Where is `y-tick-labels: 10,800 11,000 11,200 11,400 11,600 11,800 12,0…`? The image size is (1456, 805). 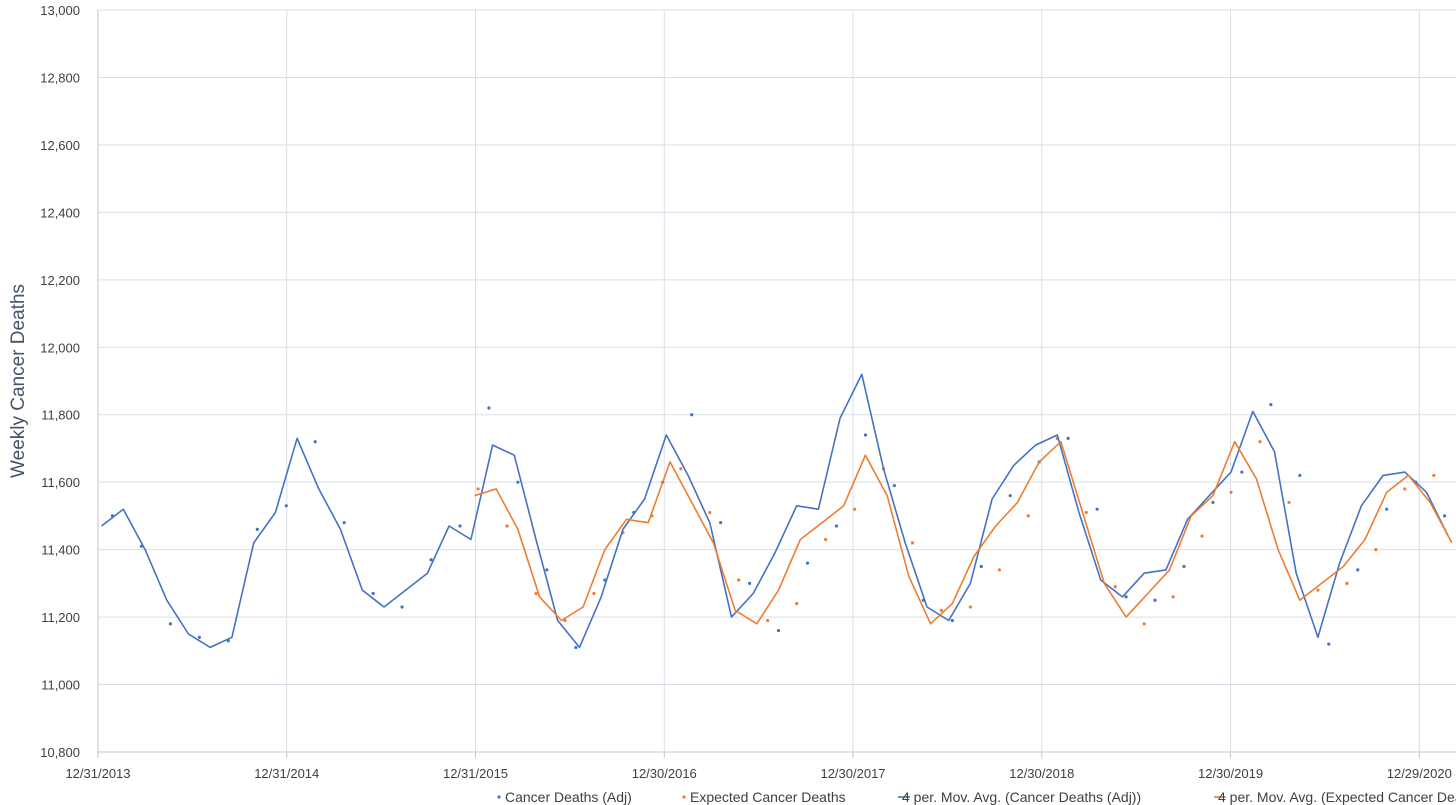
y-tick-labels: 10,800 11,000 11,200 11,400 11,600 11,800 12,0… is located at coordinates (60, 381).